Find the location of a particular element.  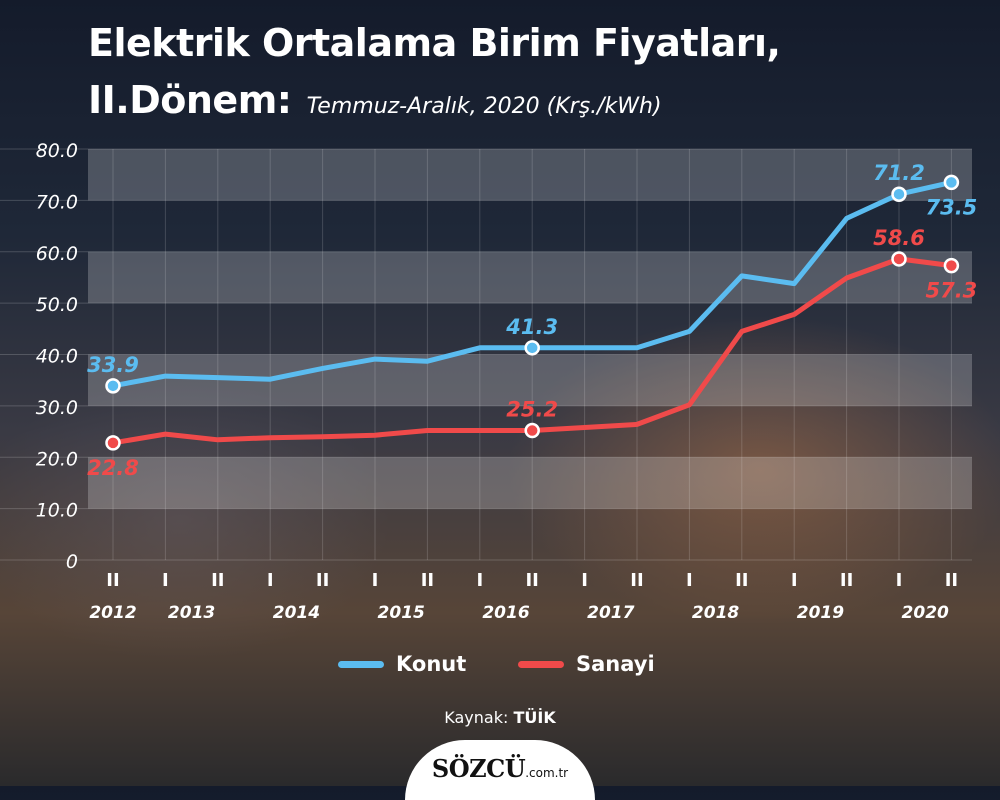

sozcu-logo: SÖZCÜ.com.tr is located at coordinates (500, 768).